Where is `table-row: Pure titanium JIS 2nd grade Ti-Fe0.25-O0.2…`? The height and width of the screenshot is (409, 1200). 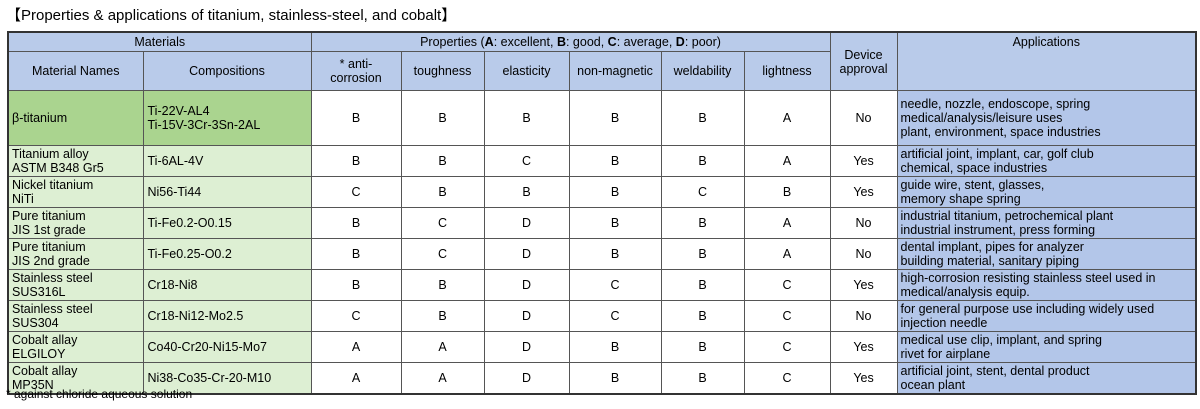 table-row: Pure titanium JIS 2nd grade Ti-Fe0.25-O0.2… is located at coordinates (602, 254).